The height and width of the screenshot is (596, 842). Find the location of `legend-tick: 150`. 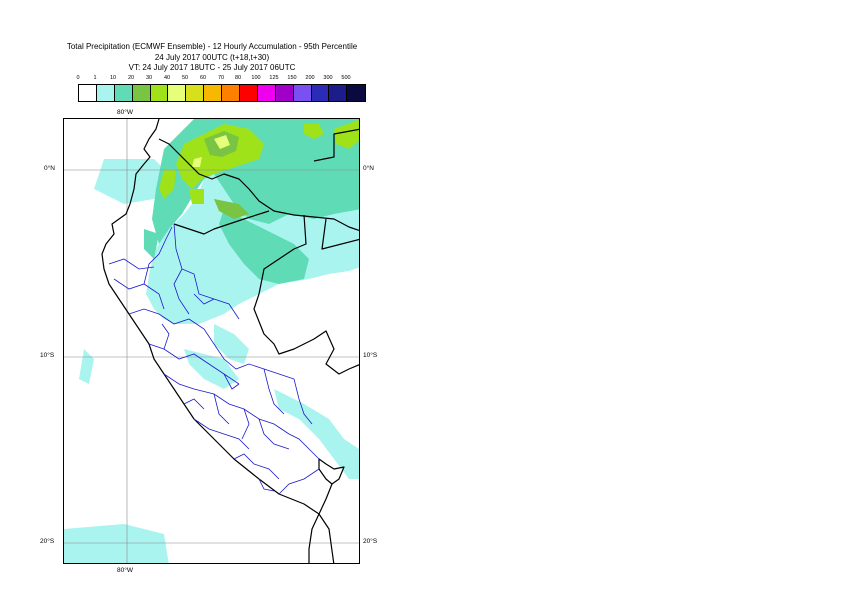

legend-tick: 150 is located at coordinates (292, 78).